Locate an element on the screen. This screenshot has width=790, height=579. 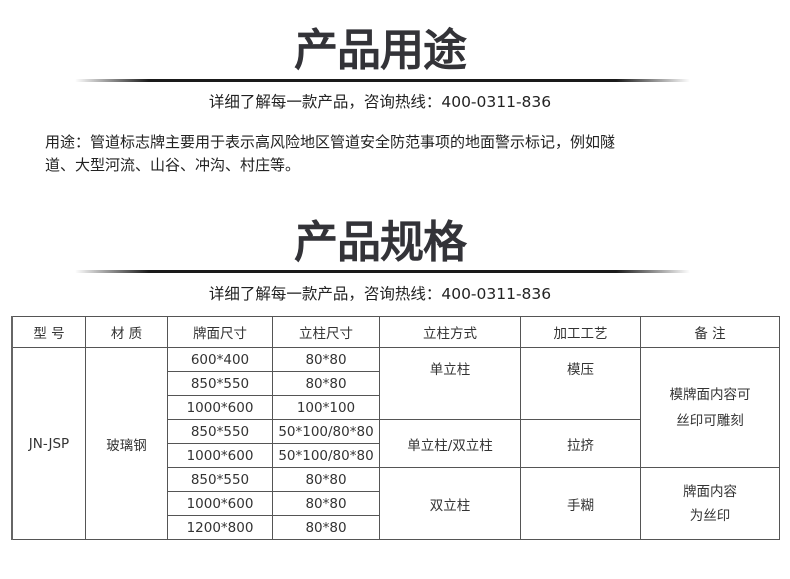
post-size-cell: 100*100 is located at coordinates (326, 407).